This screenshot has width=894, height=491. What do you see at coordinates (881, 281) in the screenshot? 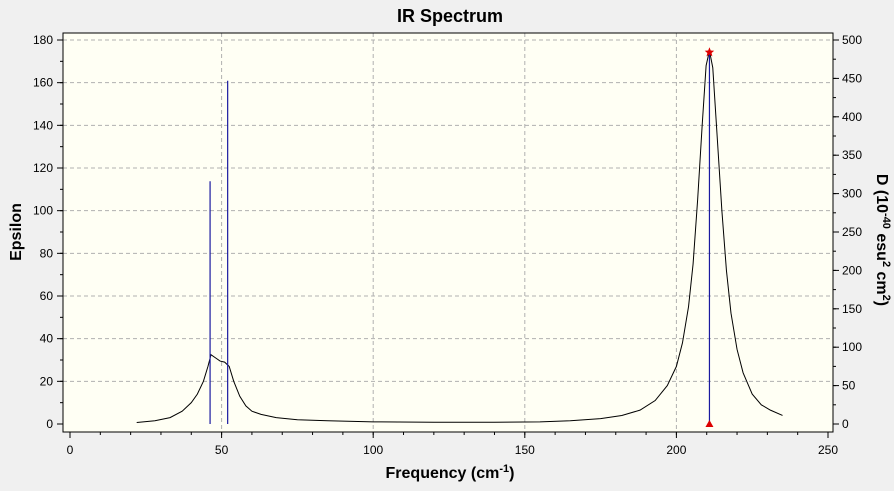
I see `y-right-title-p3: cm` at bounding box center [881, 281].